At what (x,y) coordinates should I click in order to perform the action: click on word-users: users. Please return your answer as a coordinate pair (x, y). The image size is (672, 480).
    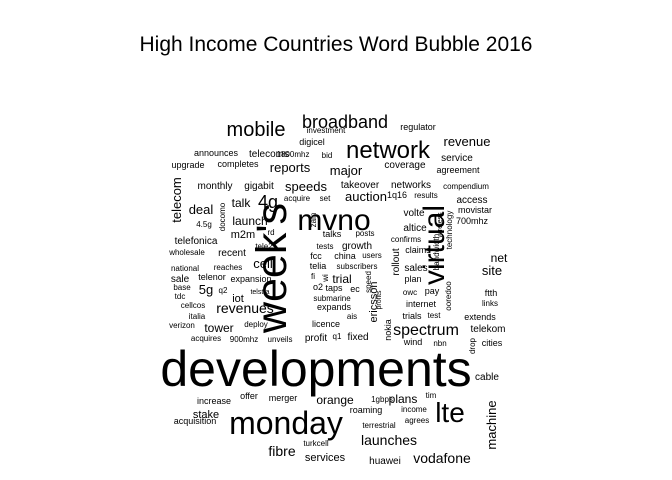
    Looking at the image, I should click on (372, 255).